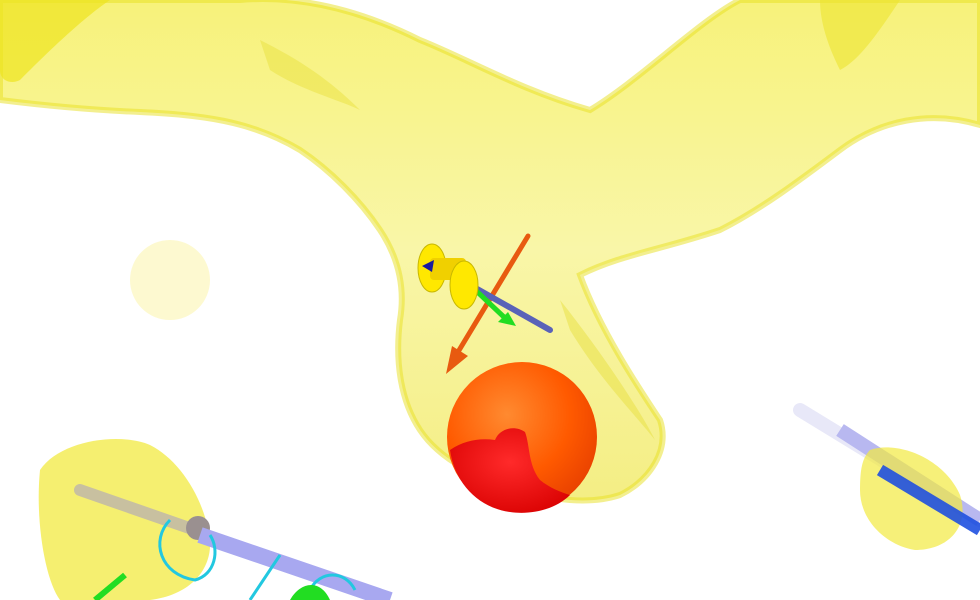  Describe the element at coordinates (886, 476) in the screenshot. I see `right-stick-cluster` at that location.